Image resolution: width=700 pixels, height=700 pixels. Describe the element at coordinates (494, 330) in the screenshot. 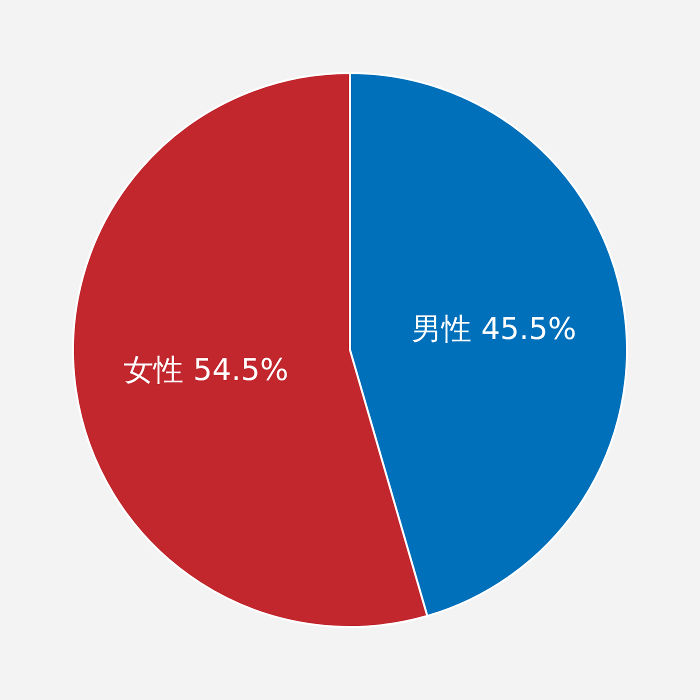

I see `slice-label: 男性 45.5%` at that location.